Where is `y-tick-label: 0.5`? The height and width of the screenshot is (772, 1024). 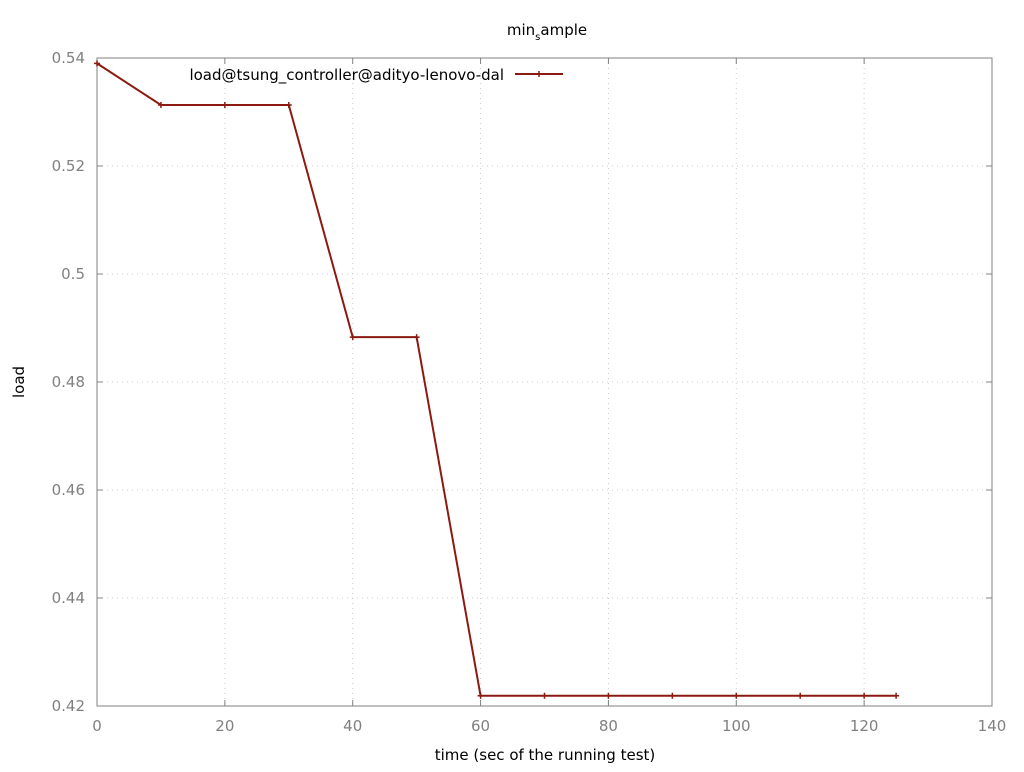
y-tick-label: 0.5 is located at coordinates (73, 274).